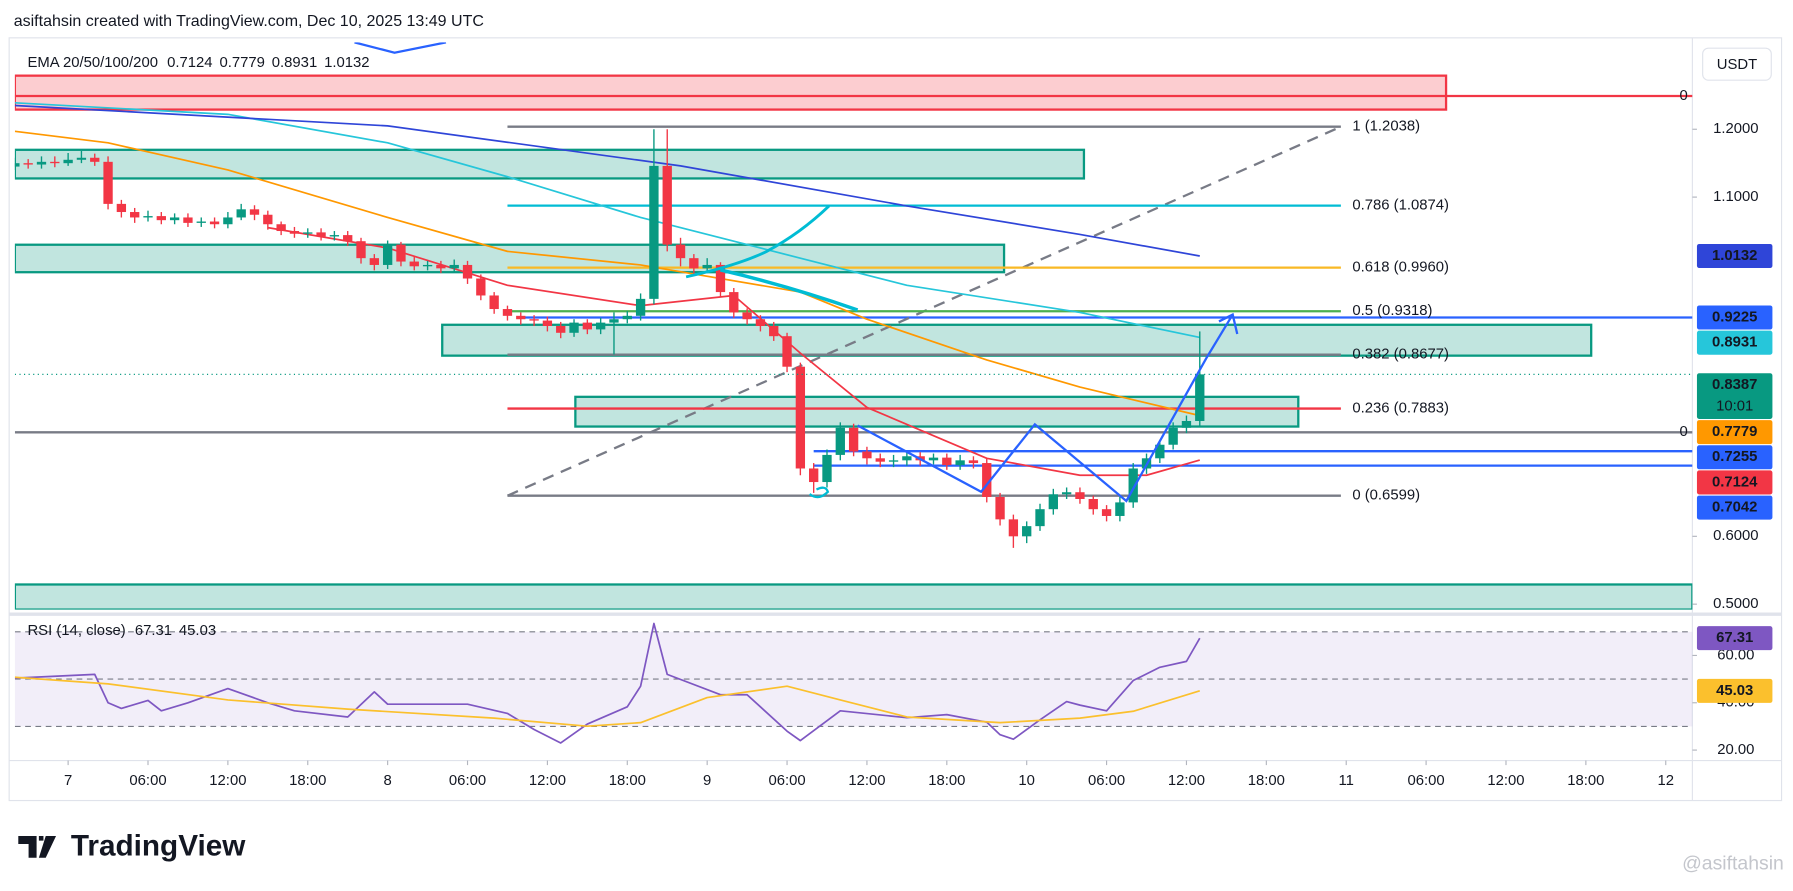  I want to click on currency: USDT, so click(1737, 65).